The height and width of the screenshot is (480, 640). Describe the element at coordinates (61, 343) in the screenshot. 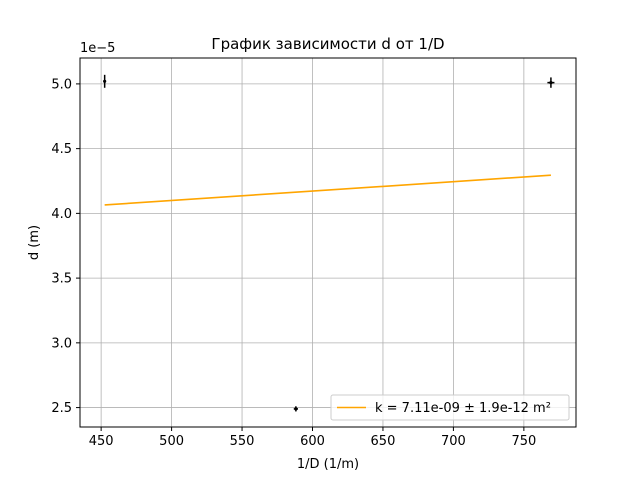

I see `y-tick-label: 3.0` at that location.